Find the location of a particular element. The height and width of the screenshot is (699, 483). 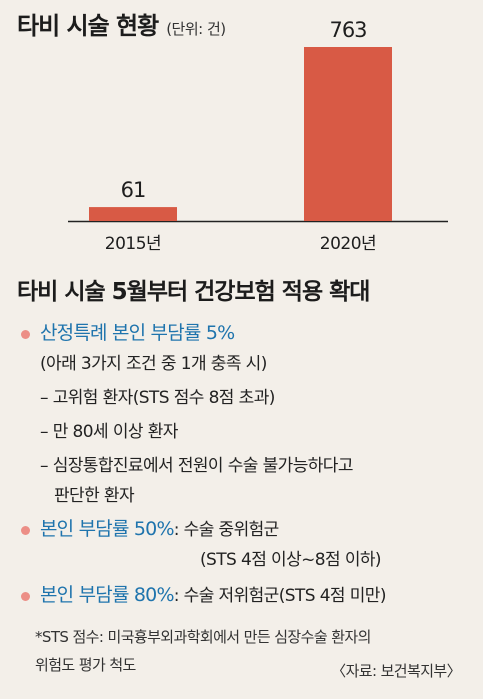

policy-item-2-desc: : 수술 중위험군 is located at coordinates (226, 530).